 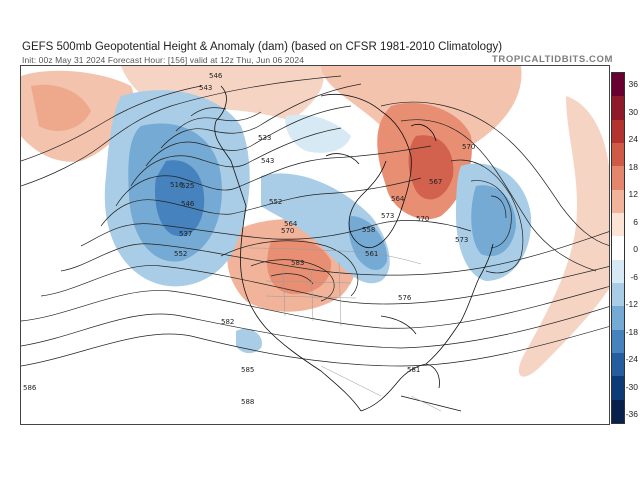 What do you see at coordinates (185, 234) in the screenshot?
I see `contour-label: 537` at bounding box center [185, 234].